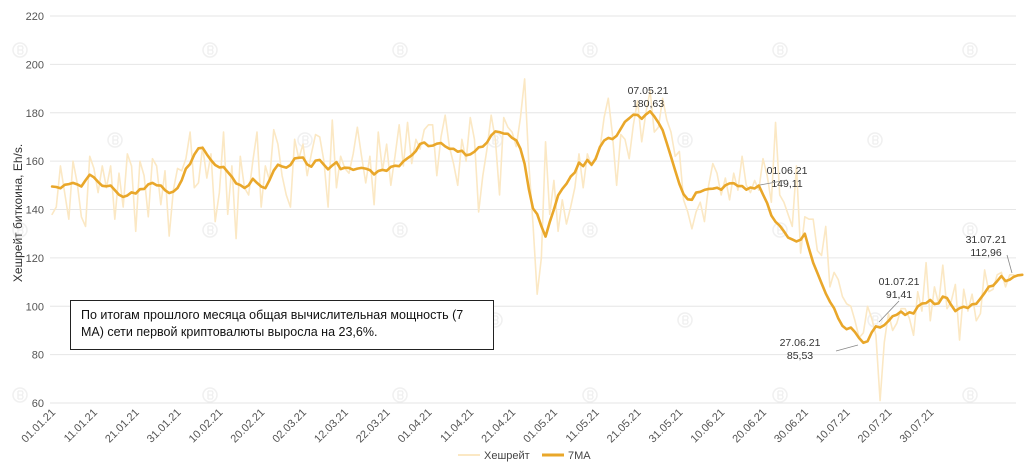 The image size is (1024, 468). I want to click on x-tick-label: 22.03.21, so click(373, 426).